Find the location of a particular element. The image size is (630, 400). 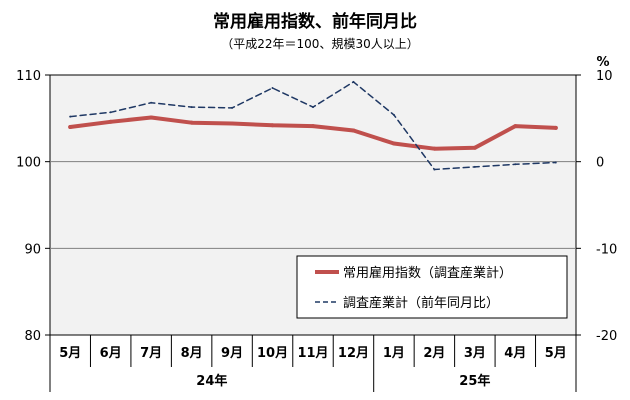

category-label: 8月 is located at coordinates (192, 353).